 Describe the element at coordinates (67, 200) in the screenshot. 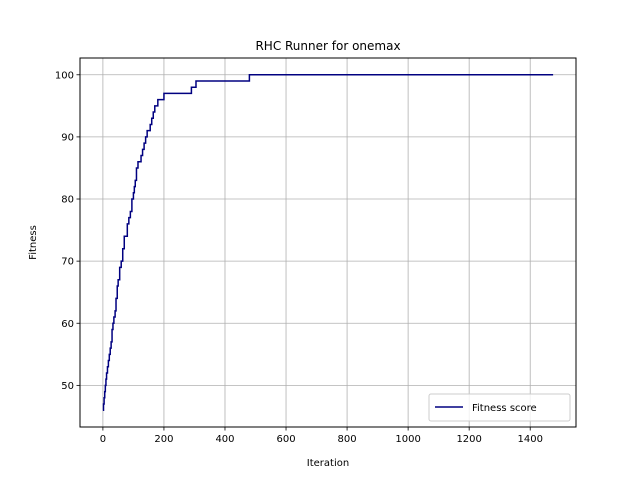

I see `y-tick-label: 80` at that location.